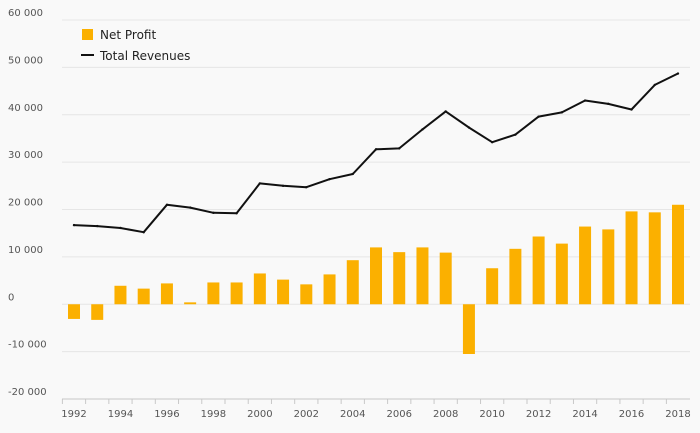 This screenshot has width=700, height=433. I want to click on x-tick-label: 2018, so click(677, 414).